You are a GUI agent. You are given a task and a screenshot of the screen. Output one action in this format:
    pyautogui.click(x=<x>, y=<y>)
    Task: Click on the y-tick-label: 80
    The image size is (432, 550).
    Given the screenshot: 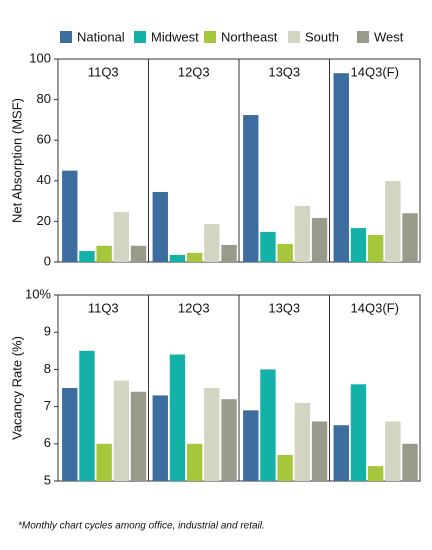 What is the action you would take?
    pyautogui.click(x=44, y=98)
    